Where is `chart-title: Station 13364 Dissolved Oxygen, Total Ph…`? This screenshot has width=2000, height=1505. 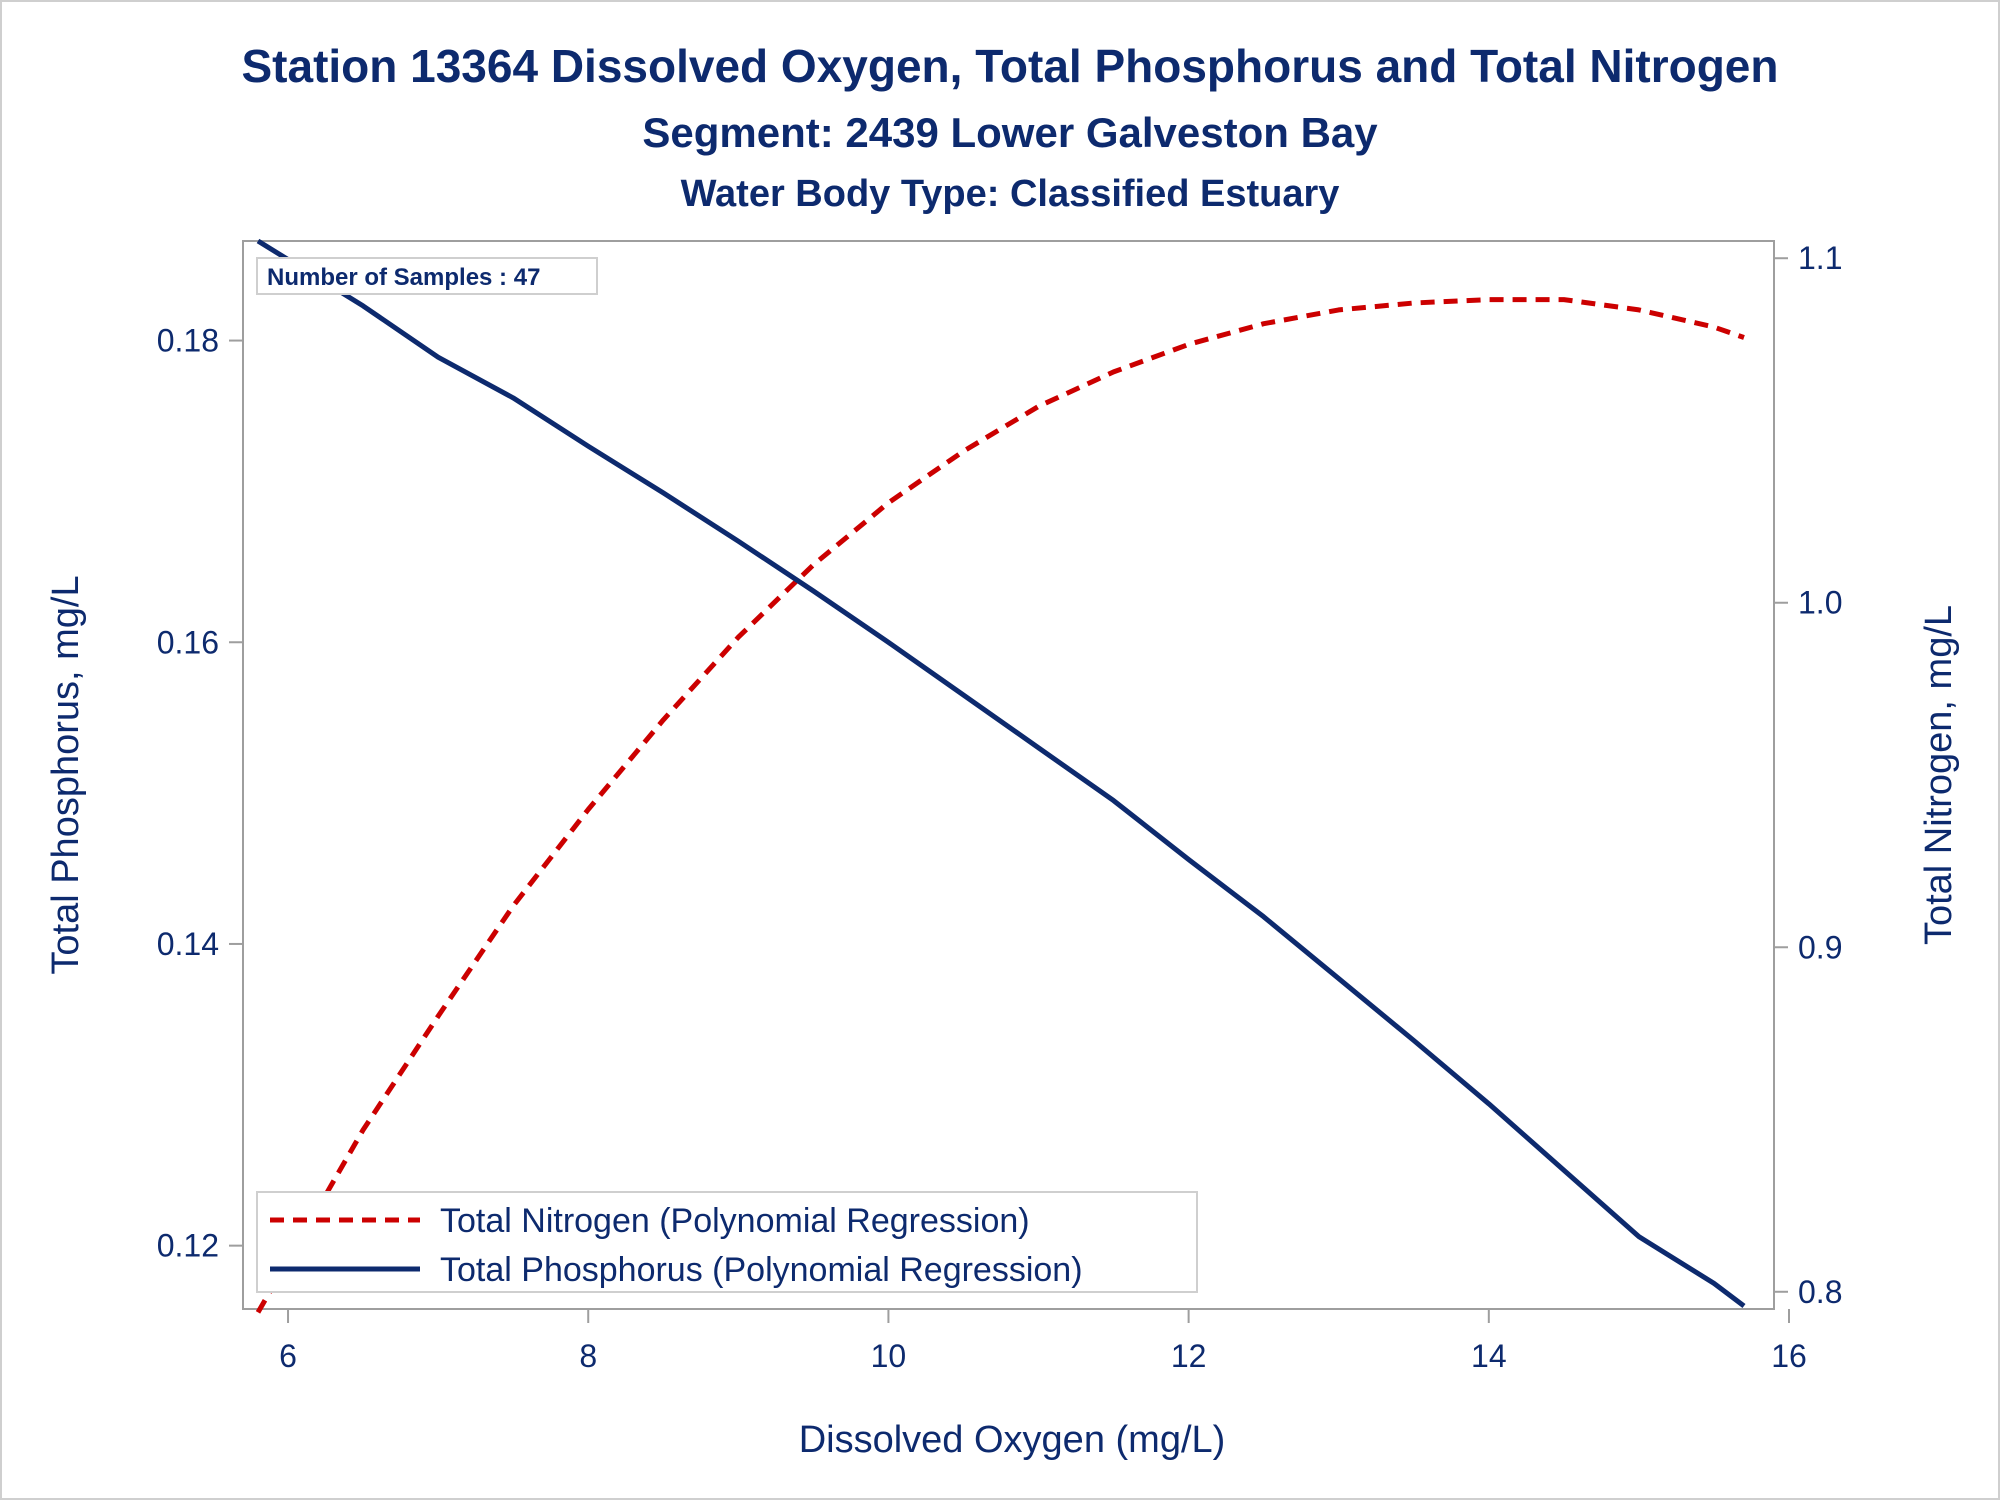
chart-title: Station 13364 Dissolved Oxygen, Total Ph… is located at coordinates (1009, 66).